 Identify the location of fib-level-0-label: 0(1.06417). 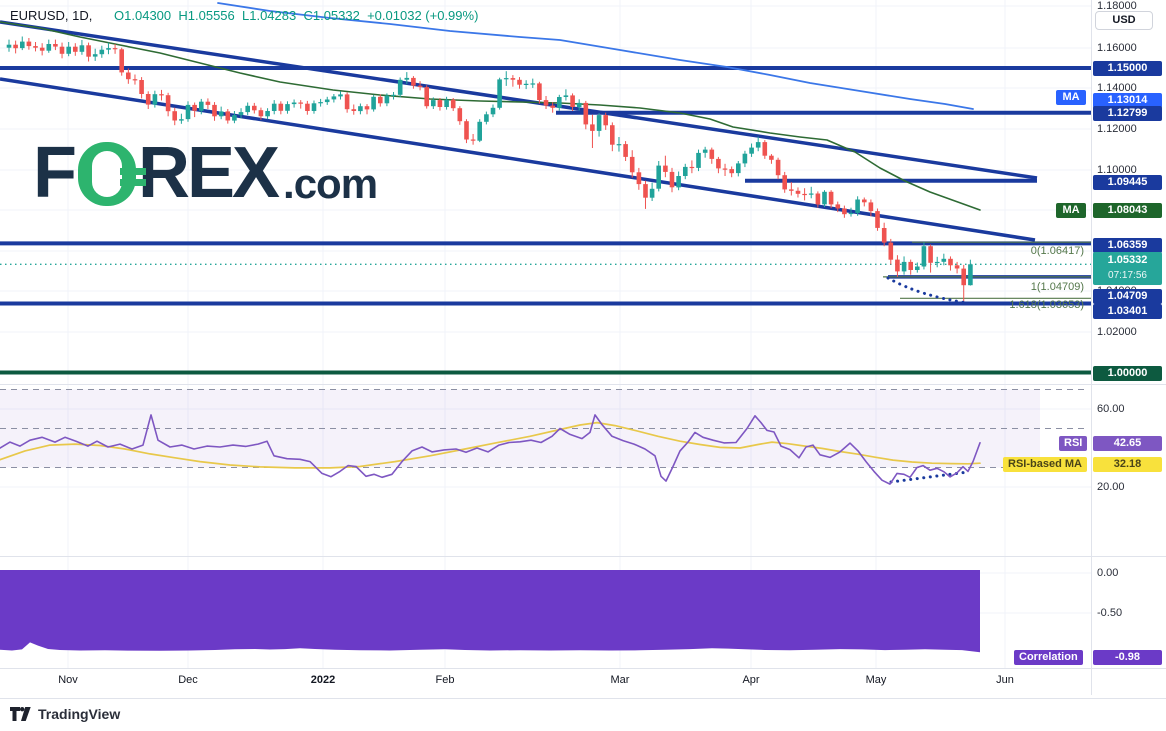
(1057, 251).